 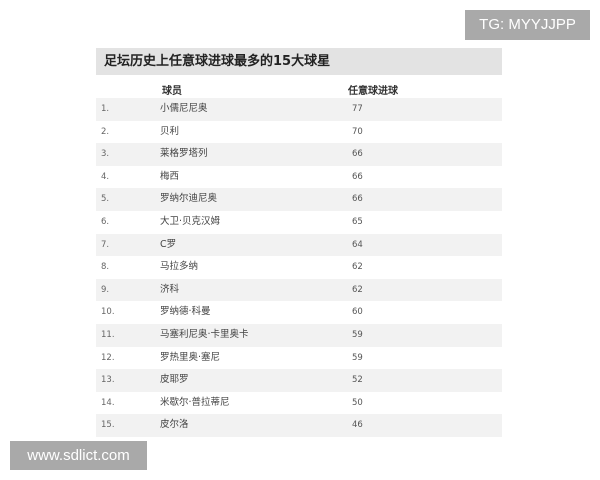 I want to click on rank-cell: 7., so click(x=105, y=244).